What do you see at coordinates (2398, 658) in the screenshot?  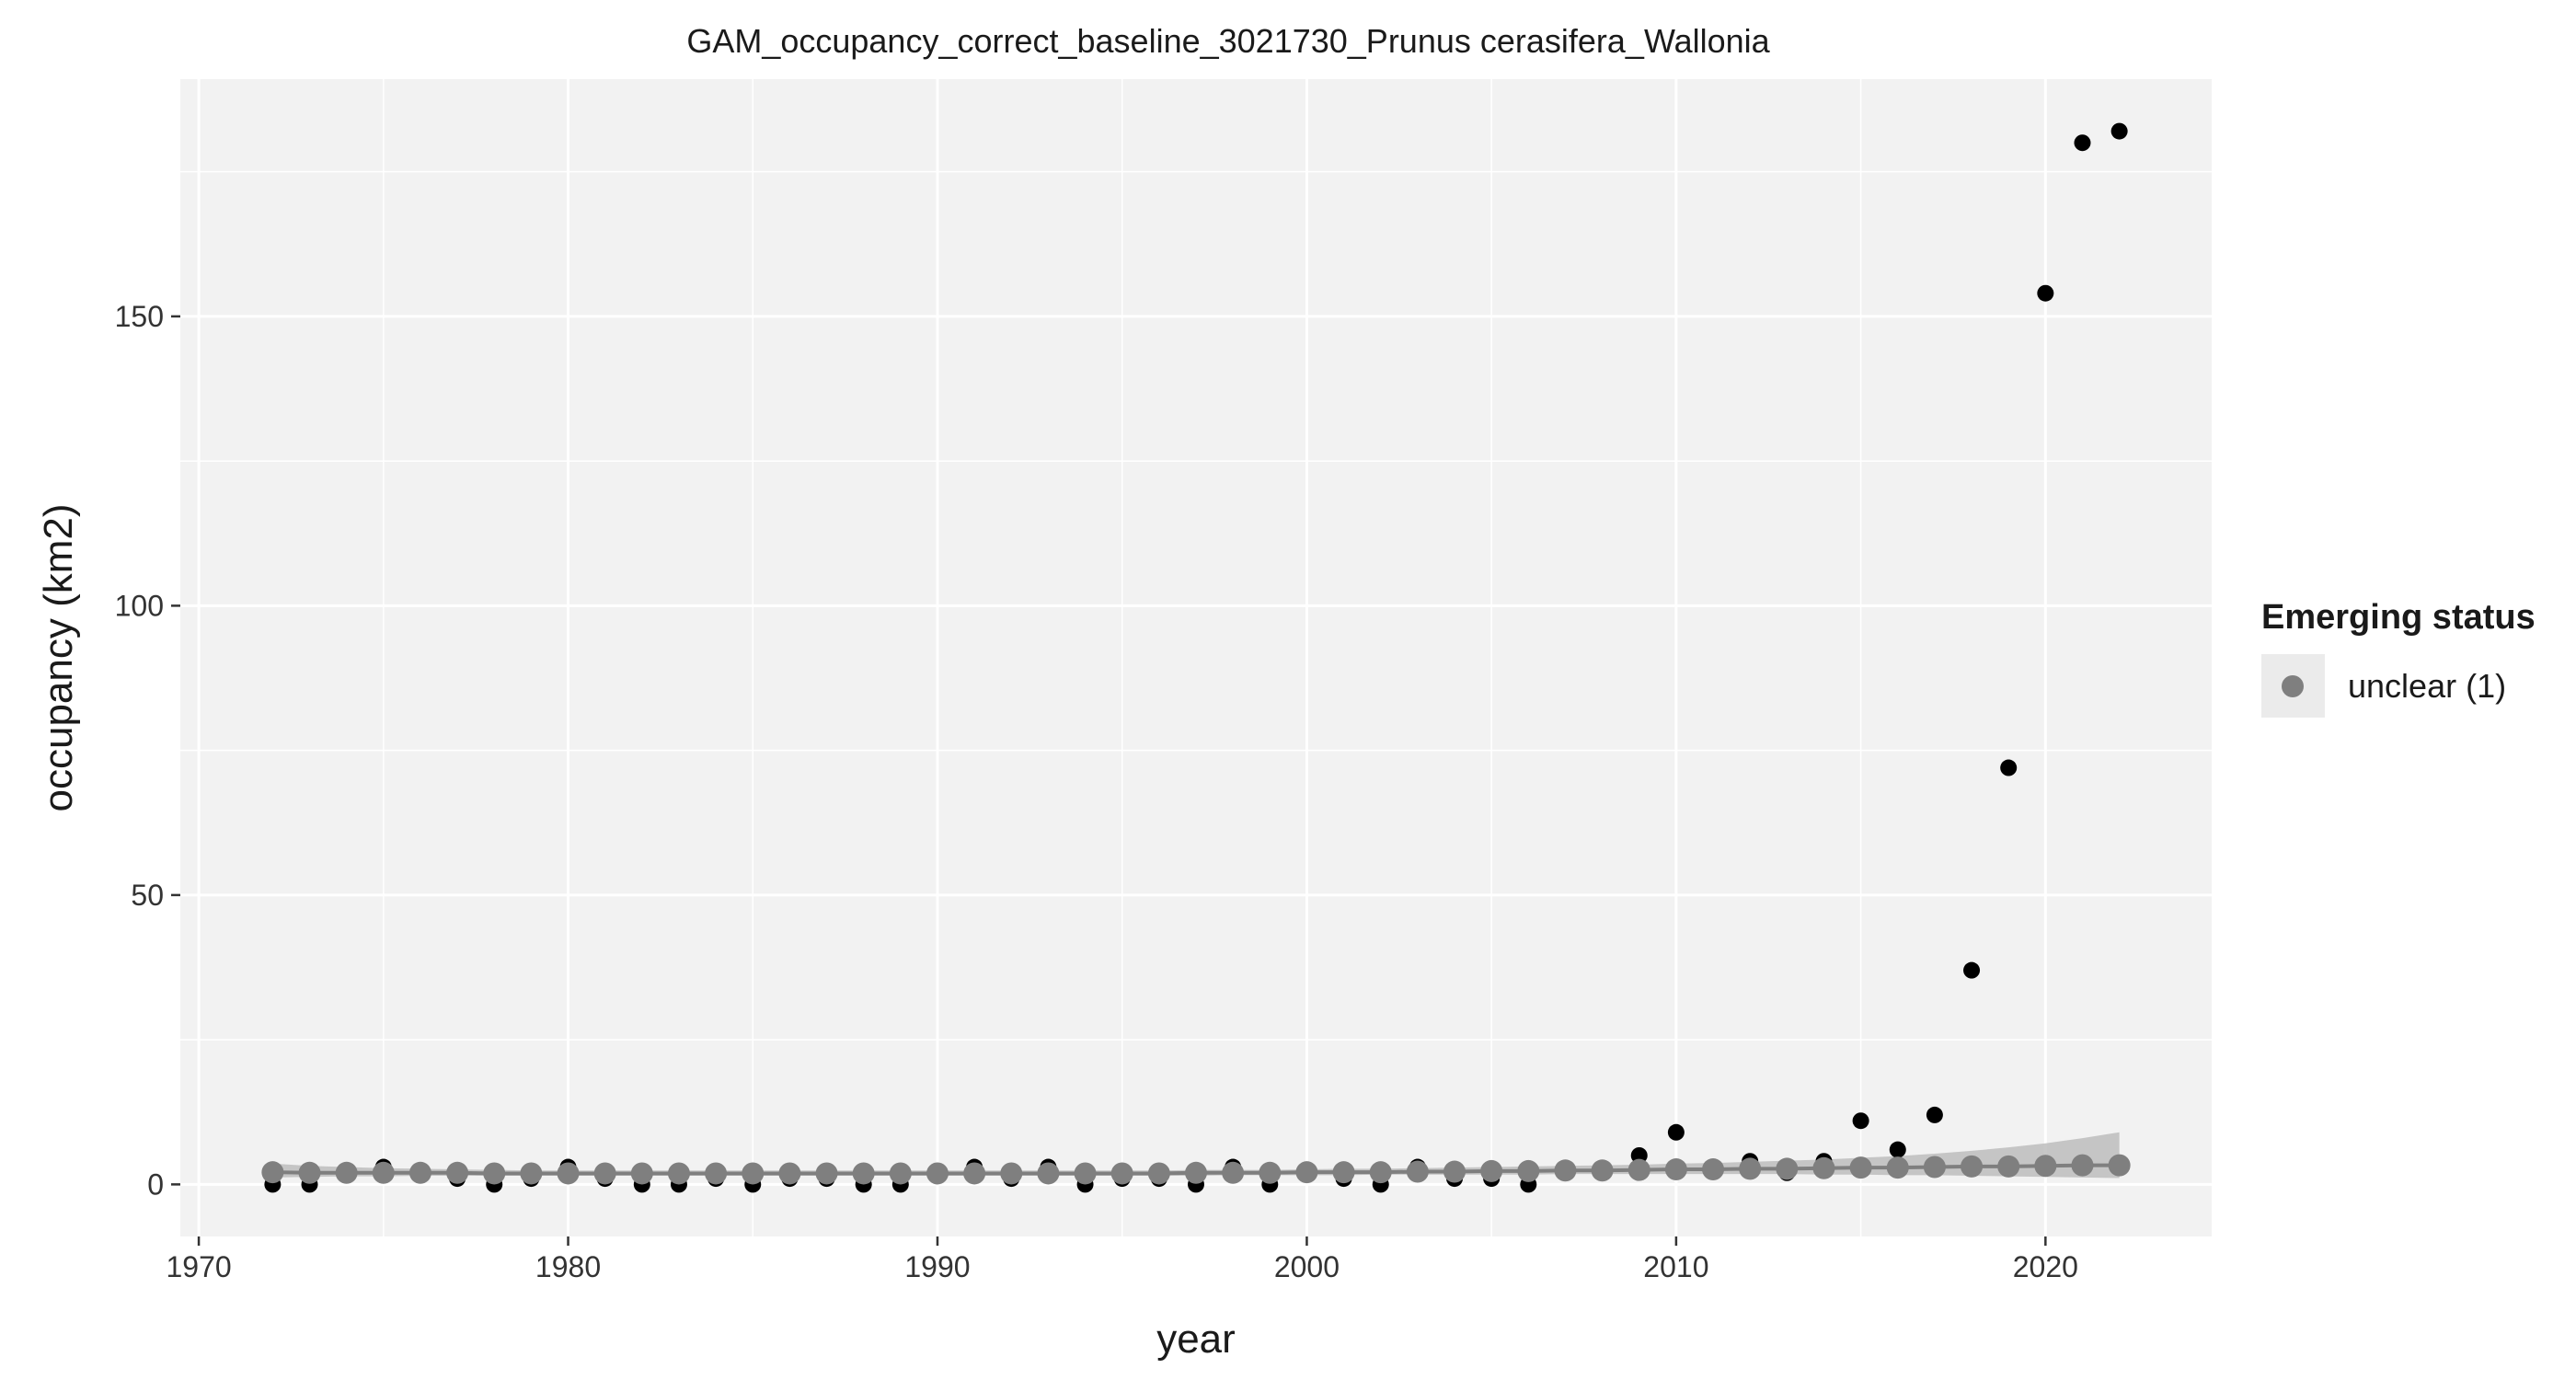 I see `legend: Emerging status unclear (1)` at bounding box center [2398, 658].